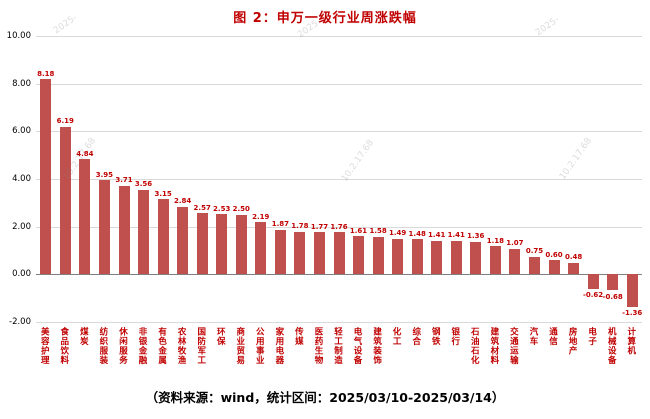 The height and width of the screenshot is (419, 650). What do you see at coordinates (143, 184) in the screenshot?
I see `bar-value-label: 3.56` at bounding box center [143, 184].